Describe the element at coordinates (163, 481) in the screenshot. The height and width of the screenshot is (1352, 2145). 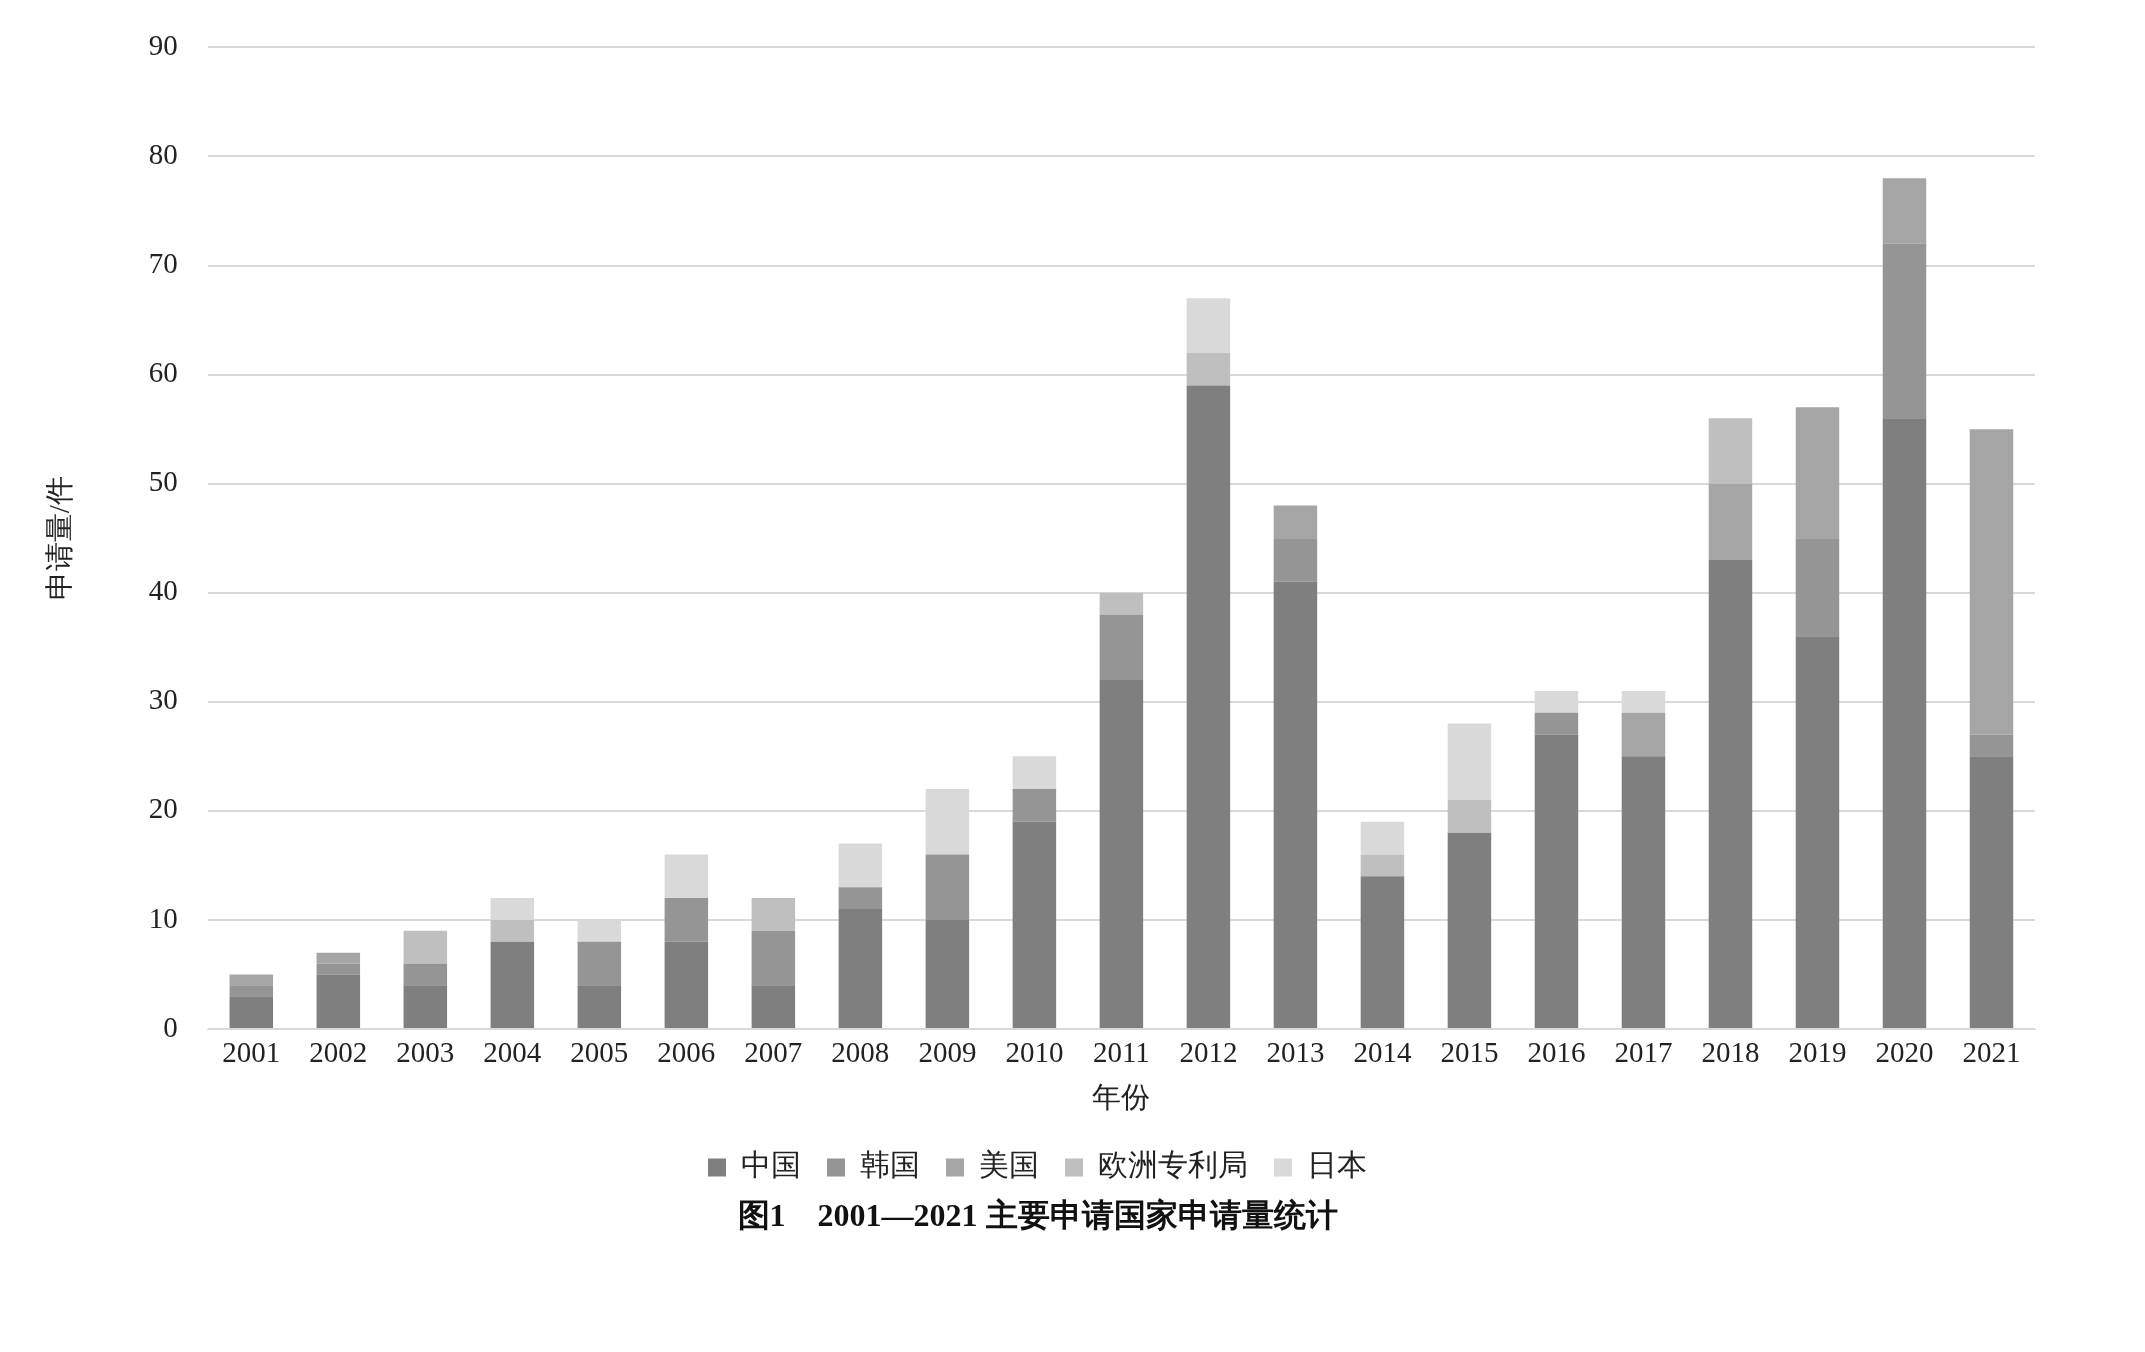
I see `y-tick-label: 50` at that location.